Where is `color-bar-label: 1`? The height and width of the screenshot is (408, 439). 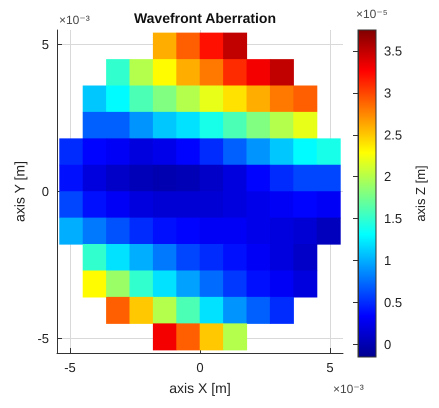 color-bar-label: 1 is located at coordinates (388, 260).